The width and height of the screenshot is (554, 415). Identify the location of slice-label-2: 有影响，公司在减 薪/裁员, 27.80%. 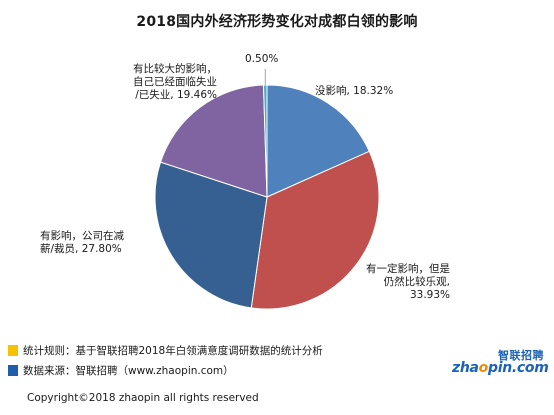
(82, 243).